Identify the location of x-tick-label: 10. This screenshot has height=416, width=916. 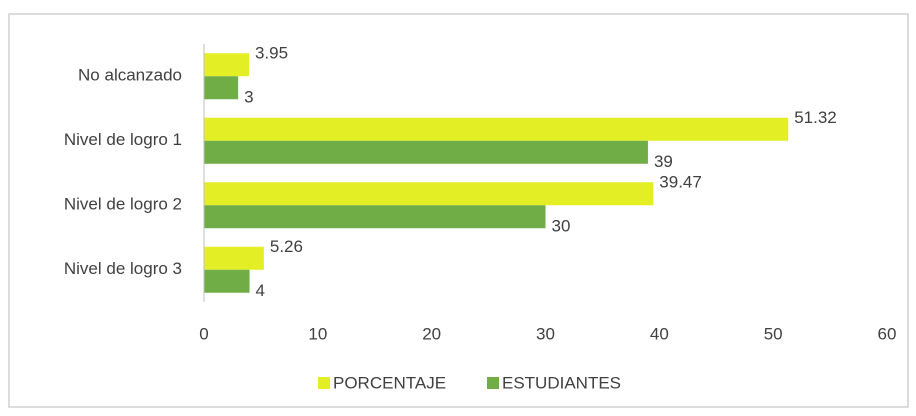
(317, 333).